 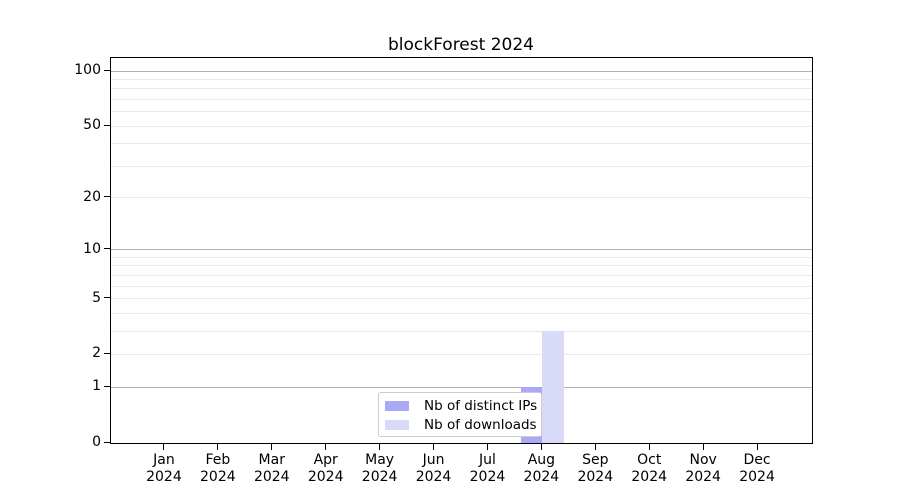 I want to click on x-axis-tick-label: Nov 2024, so click(x=703, y=469).